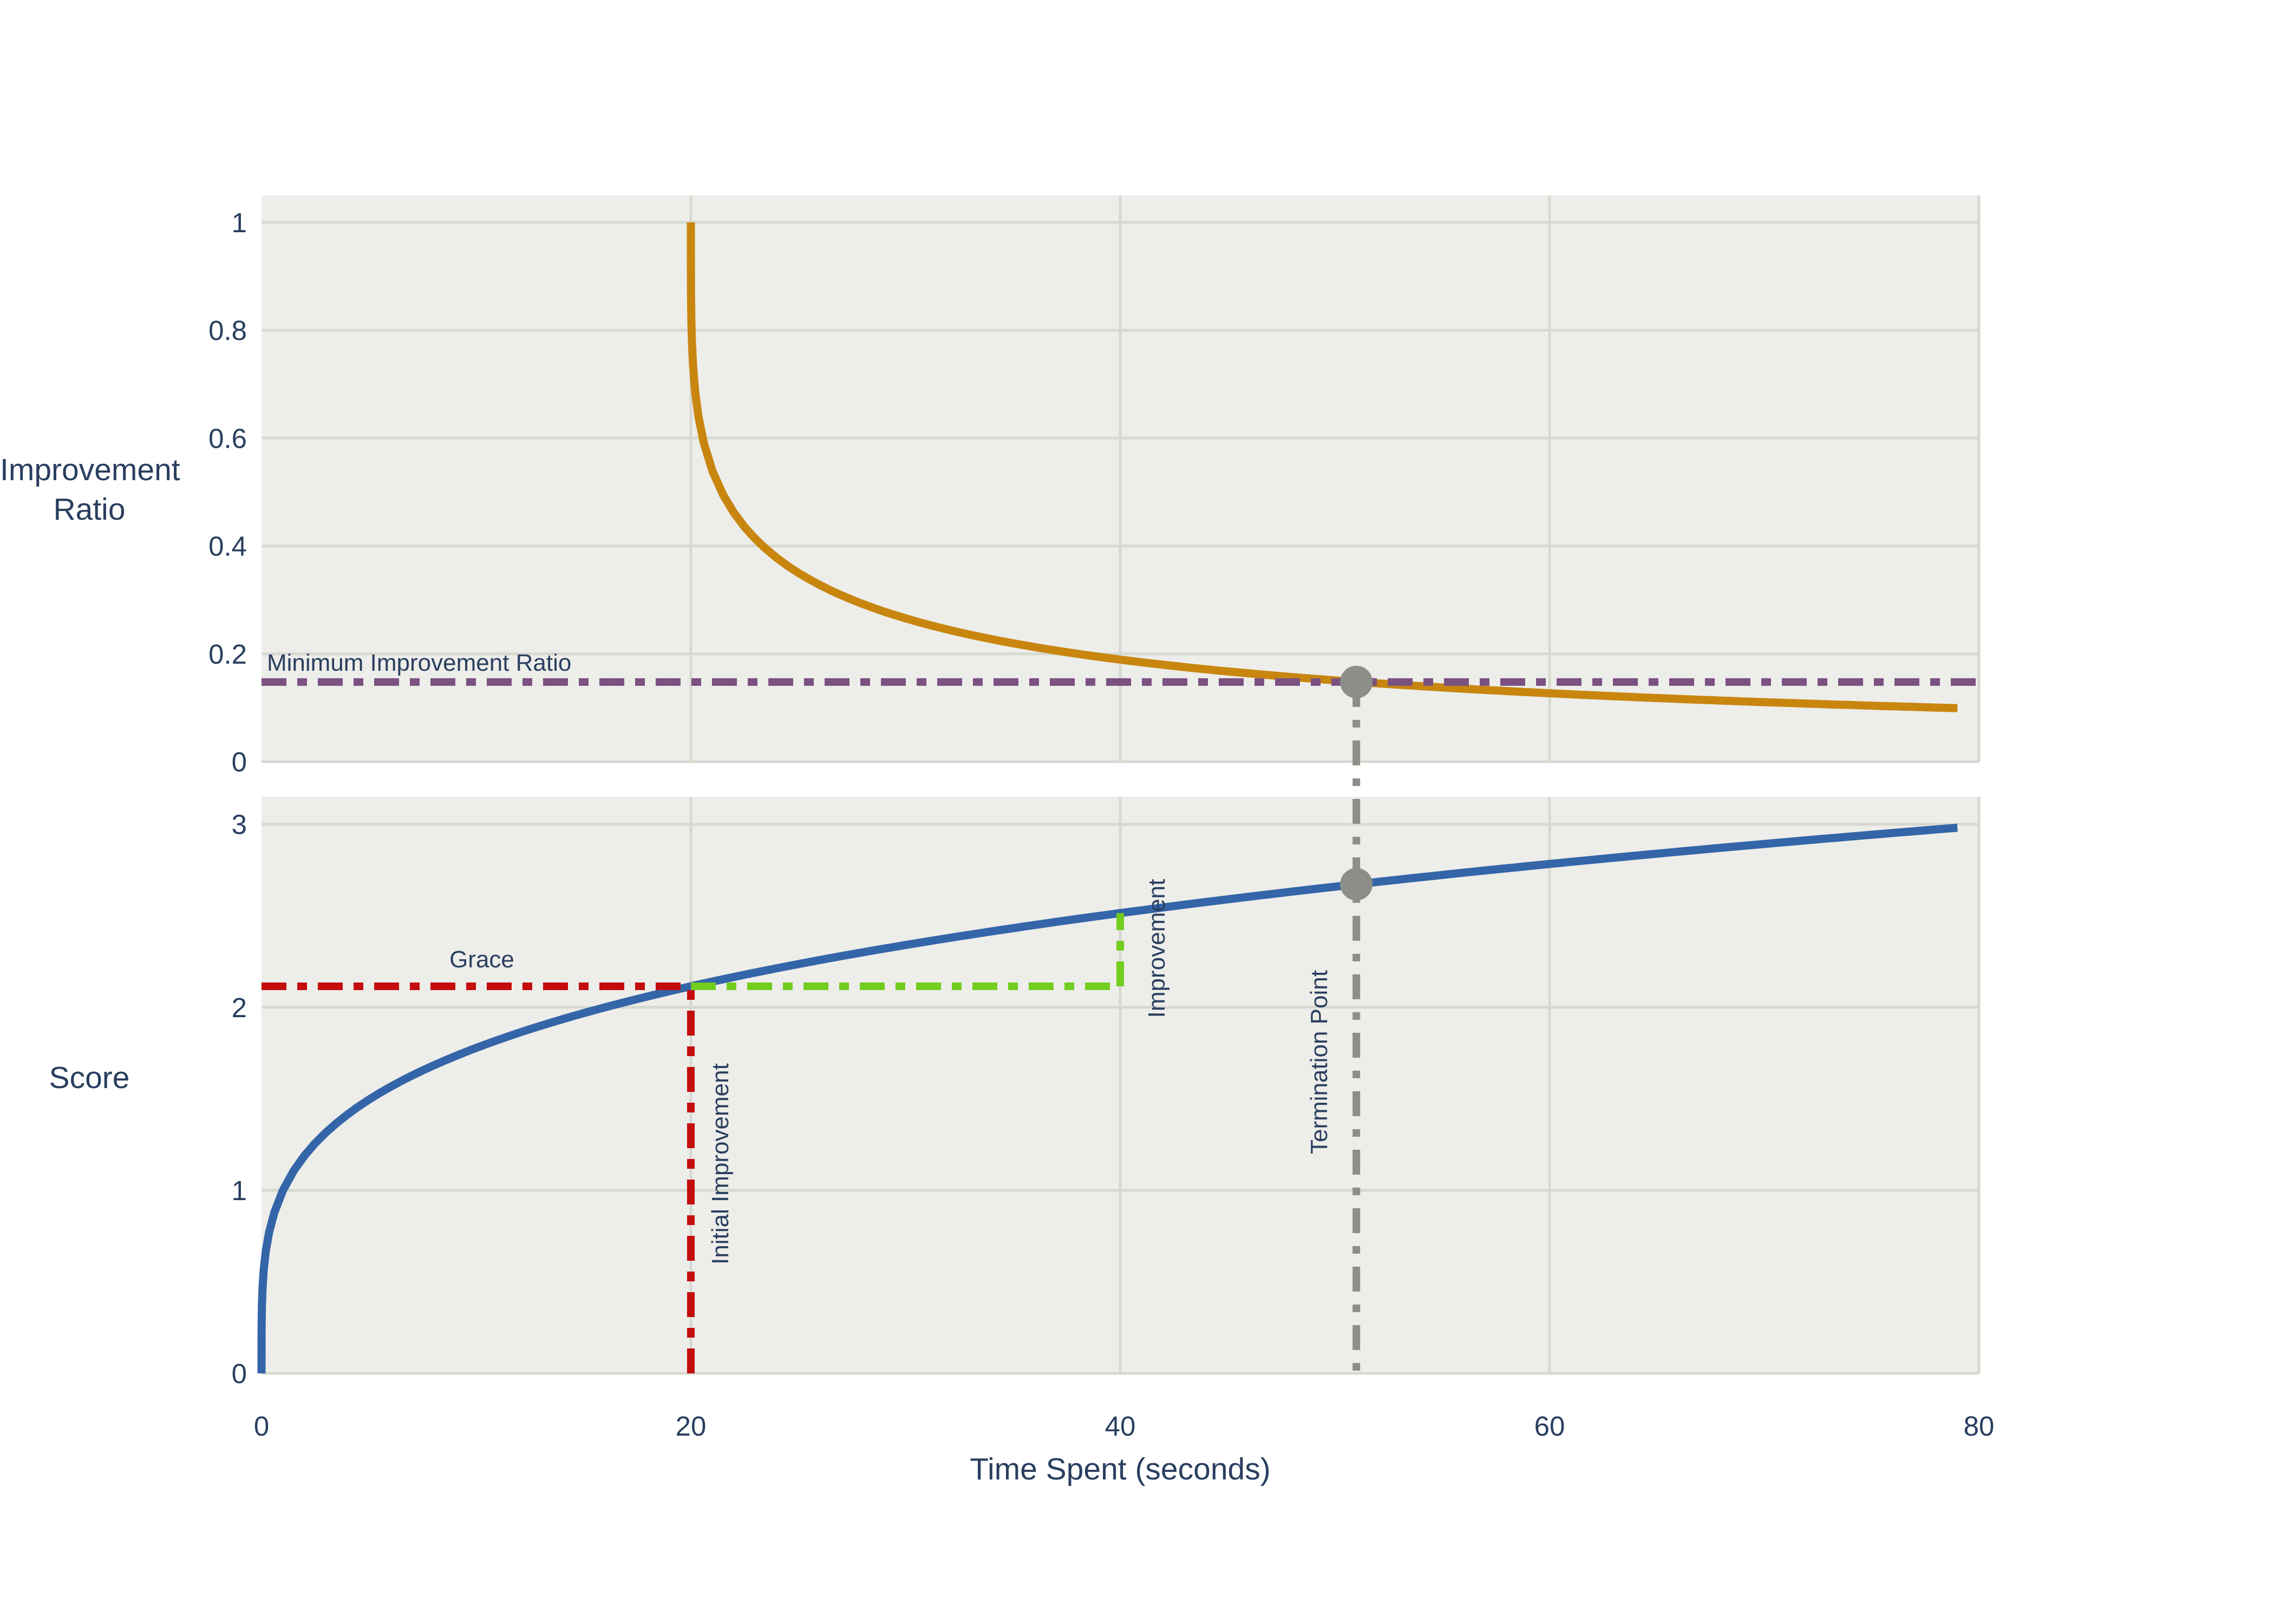  I want to click on bottom-y-axis-title: Score, so click(90, 1077).